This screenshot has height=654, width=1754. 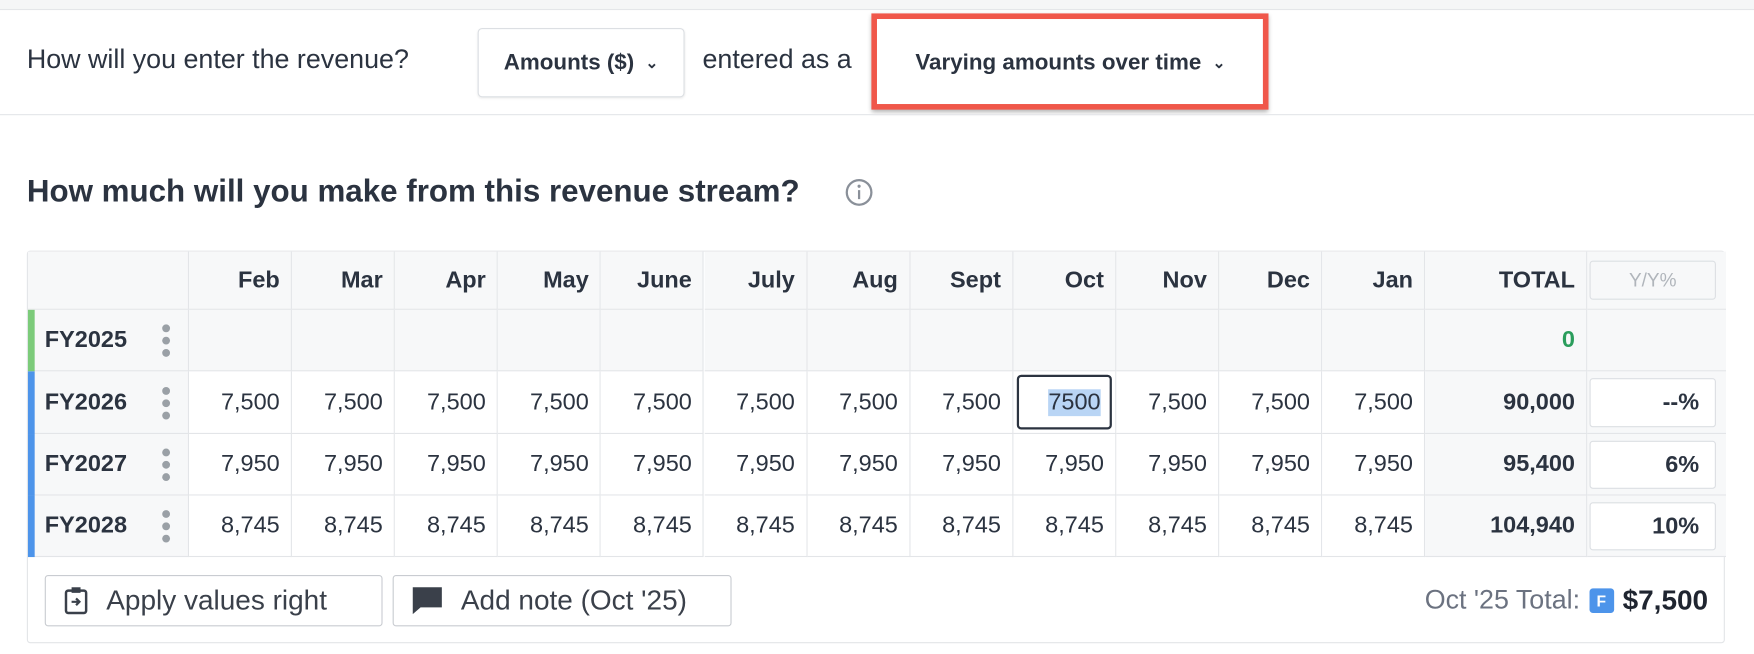 I want to click on row-label-cell: FY2028, so click(x=108, y=526).